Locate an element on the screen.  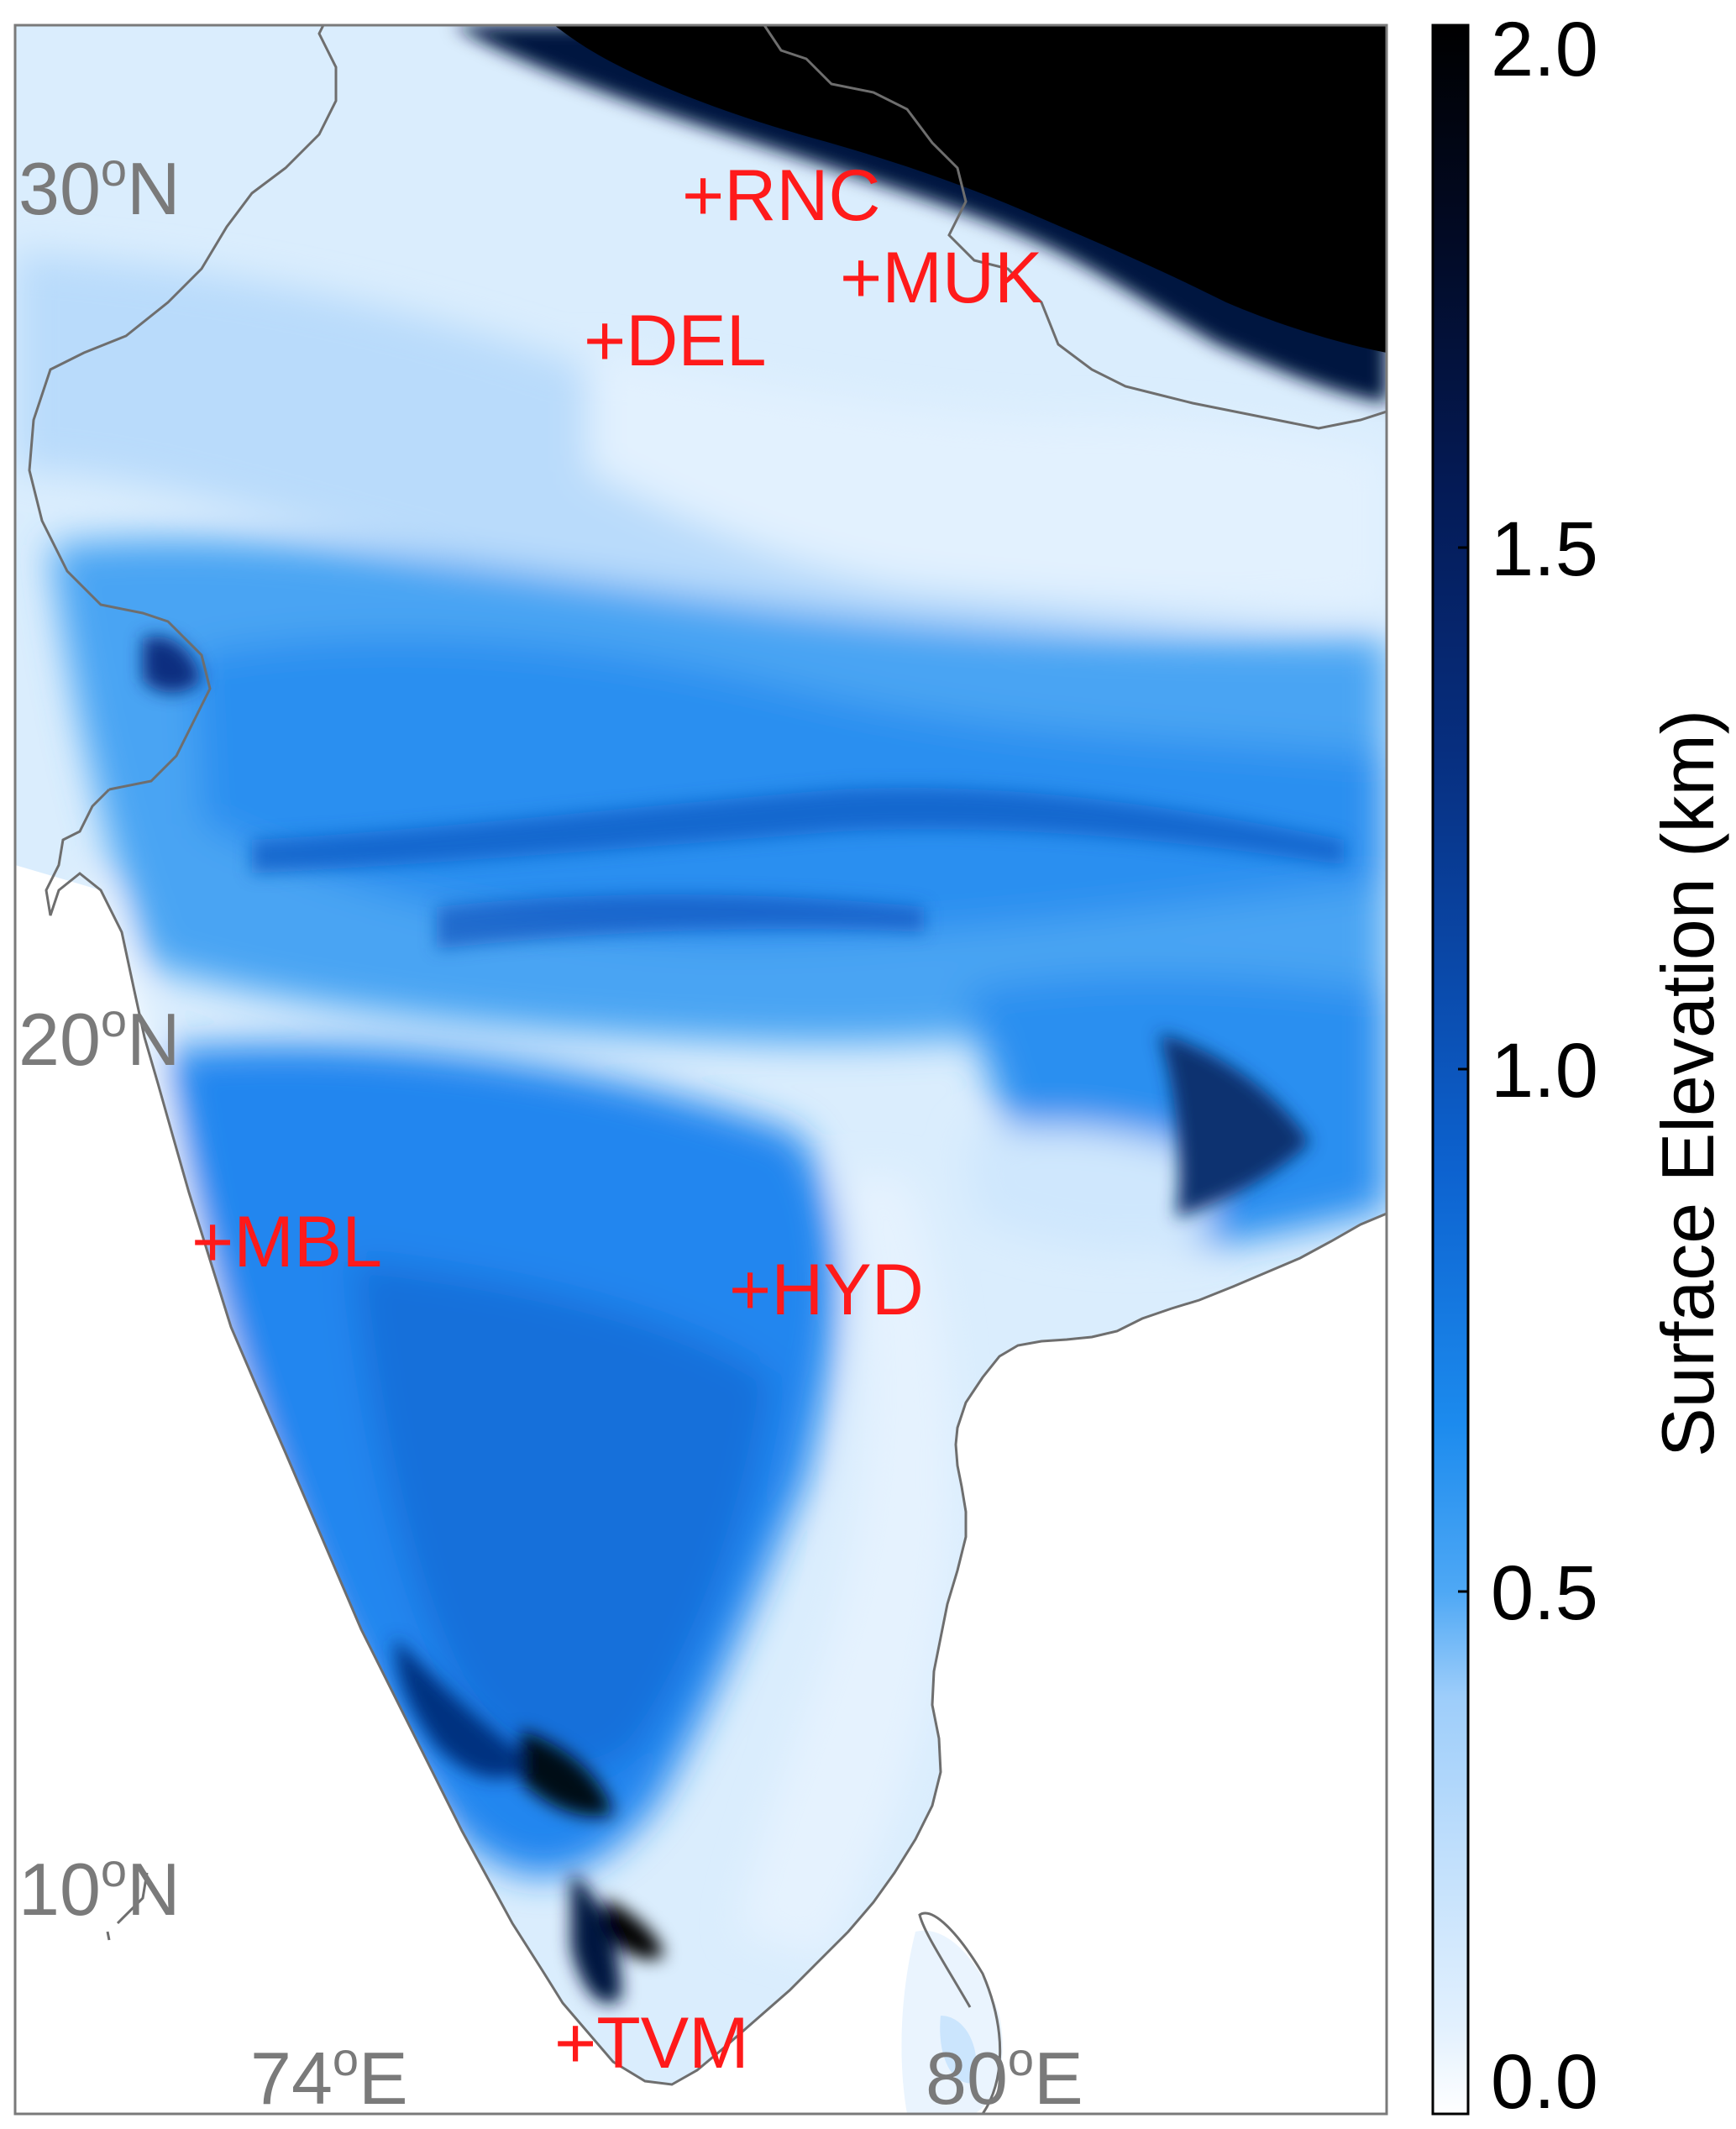
station-mbl: +MBL is located at coordinates (286, 1242).